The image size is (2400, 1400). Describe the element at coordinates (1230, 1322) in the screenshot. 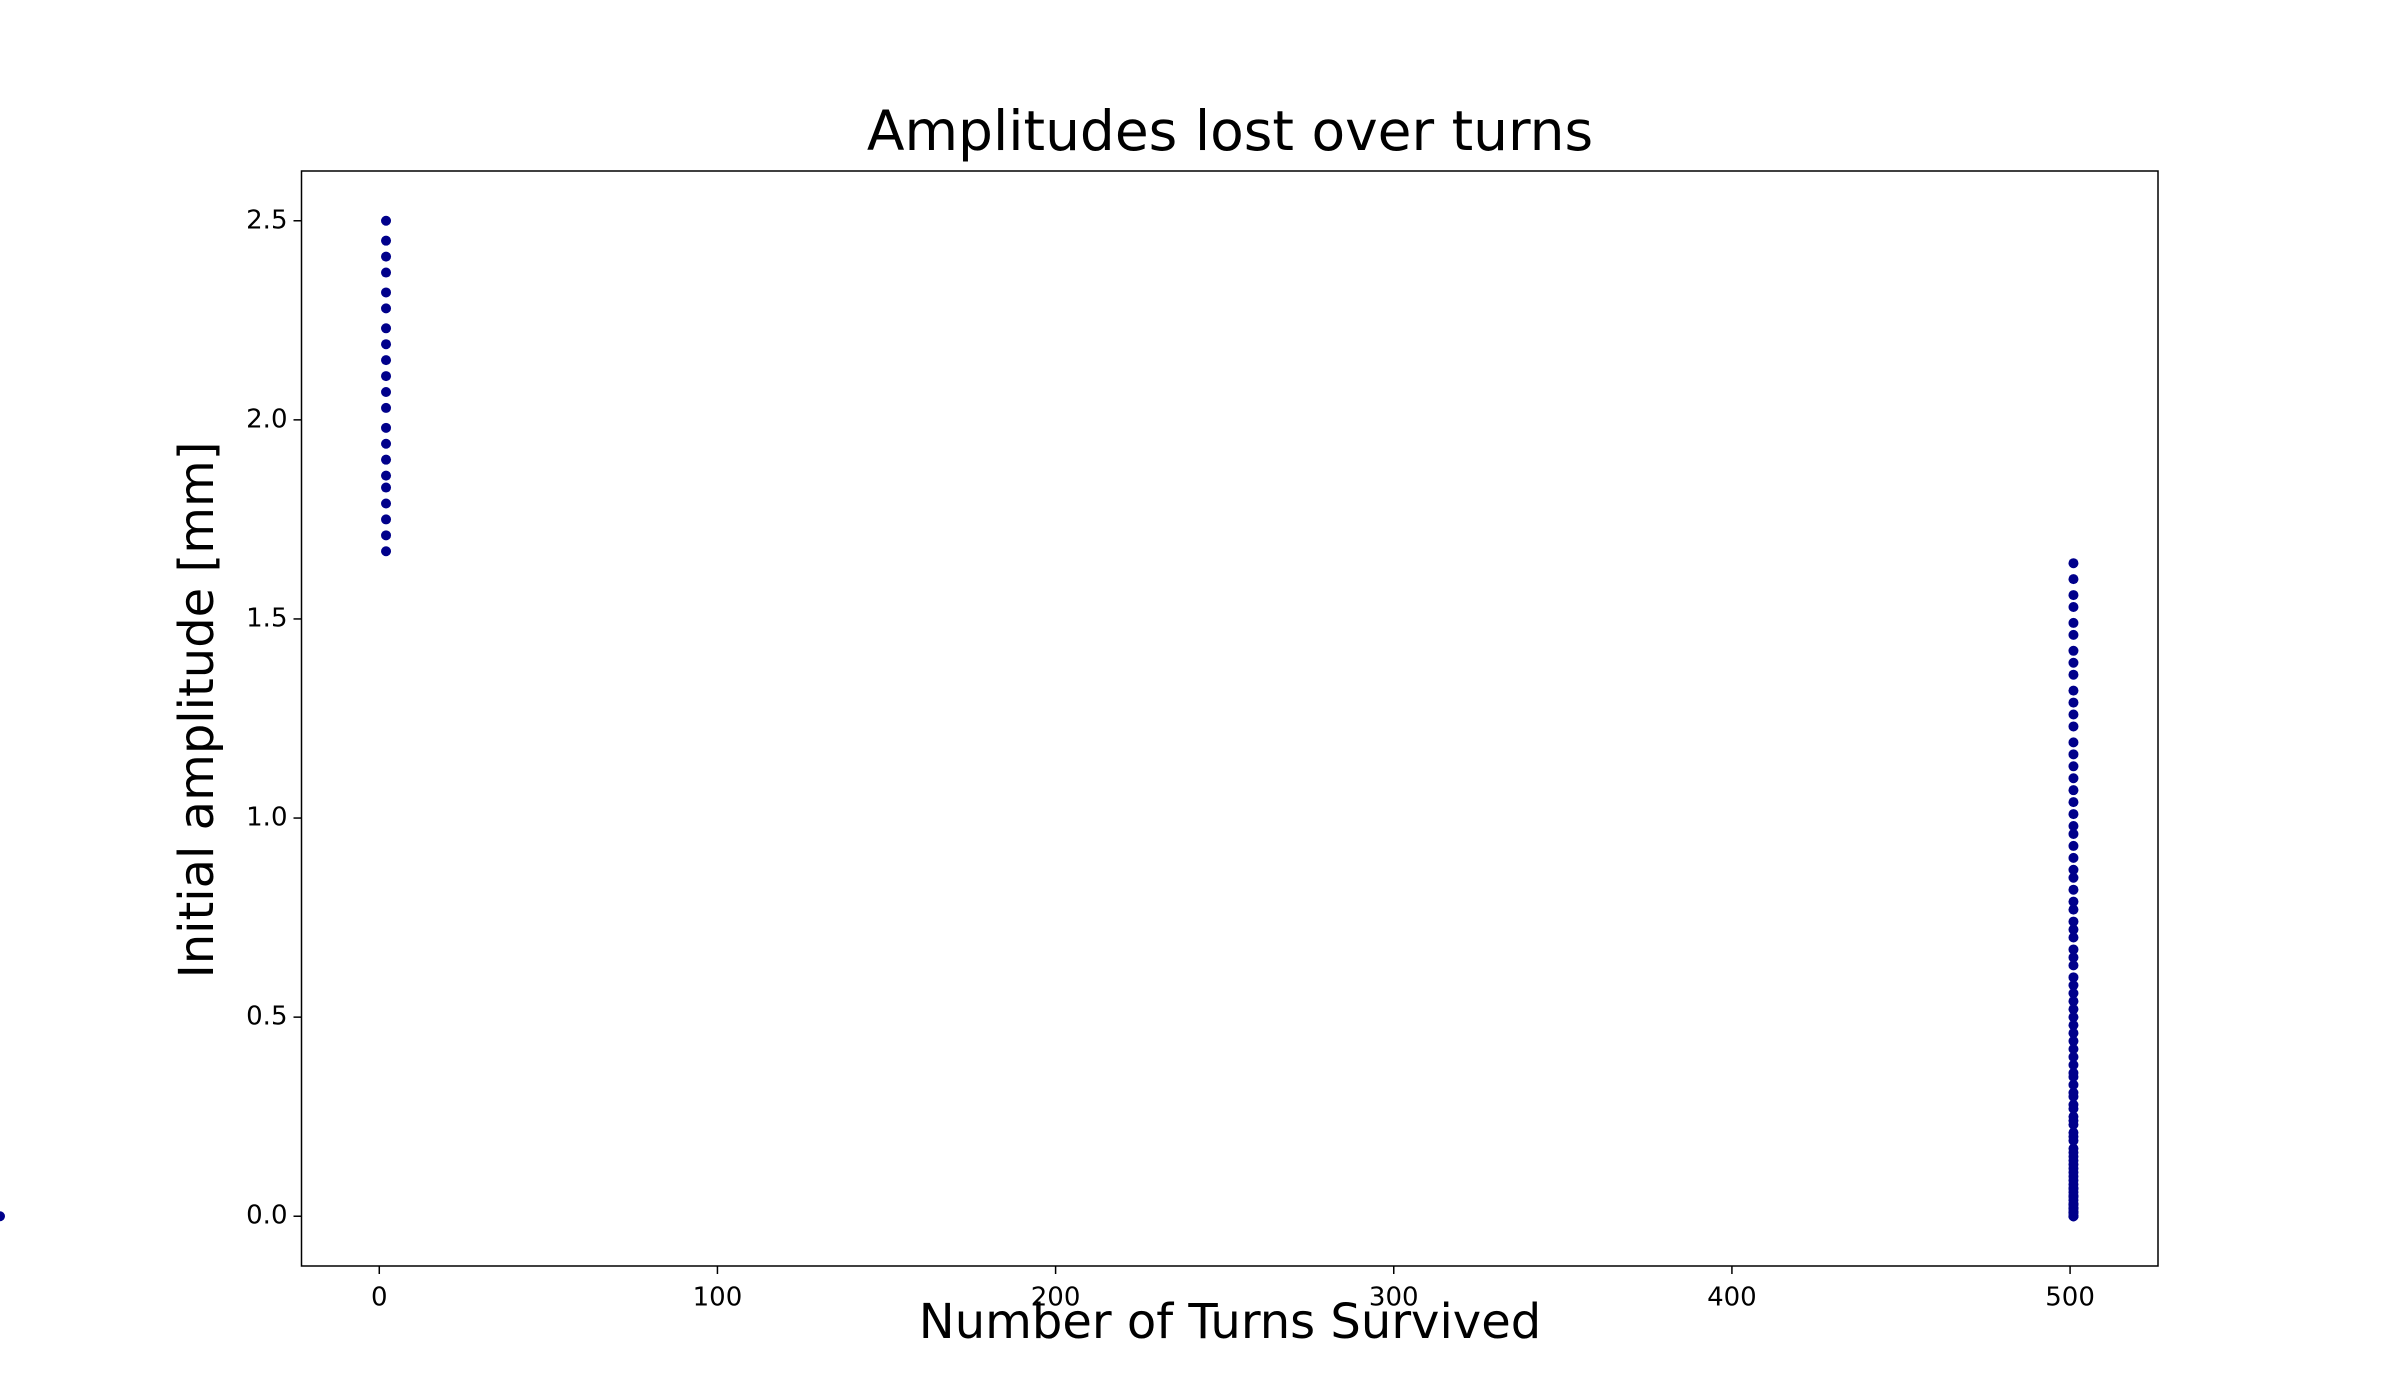

I see `x-axis-label: Number of Turns Survived` at that location.